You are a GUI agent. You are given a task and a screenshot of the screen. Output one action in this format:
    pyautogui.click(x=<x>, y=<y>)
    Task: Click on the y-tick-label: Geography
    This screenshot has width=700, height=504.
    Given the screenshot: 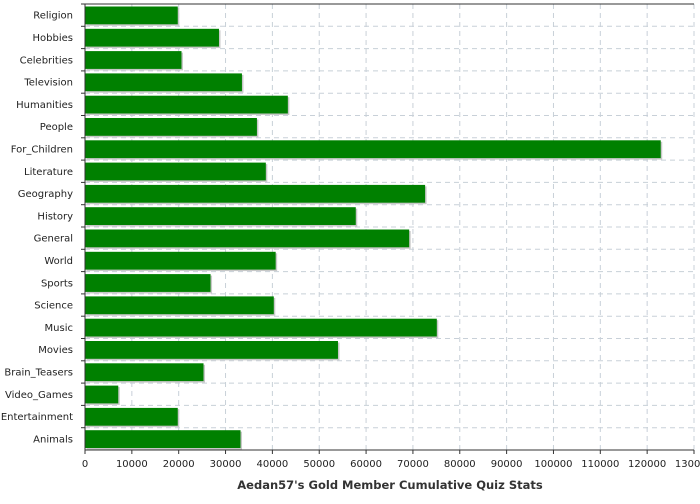 What is the action you would take?
    pyautogui.click(x=45, y=194)
    